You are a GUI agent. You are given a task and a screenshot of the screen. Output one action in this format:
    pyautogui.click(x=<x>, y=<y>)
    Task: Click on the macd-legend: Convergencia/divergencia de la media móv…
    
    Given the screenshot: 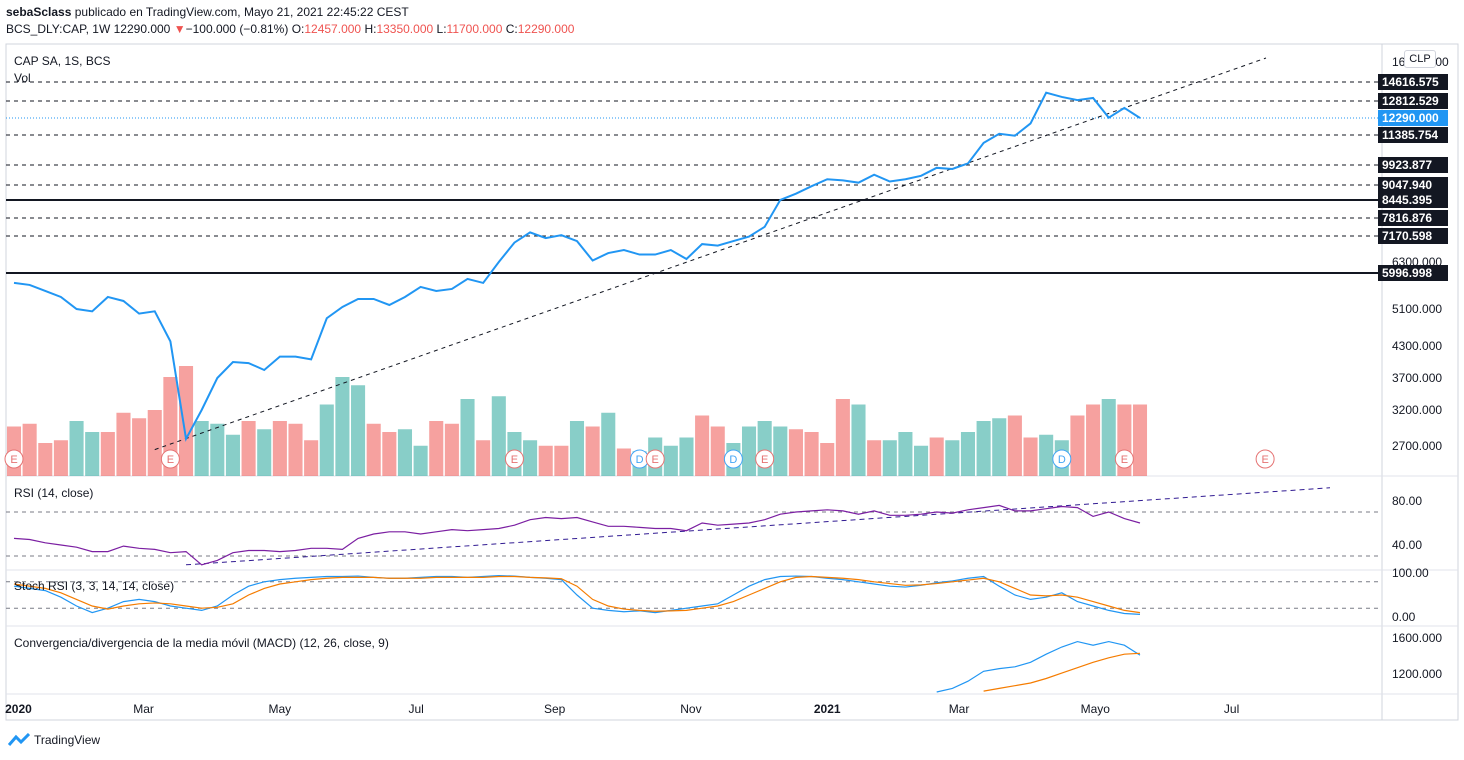 What is the action you would take?
    pyautogui.click(x=201, y=643)
    